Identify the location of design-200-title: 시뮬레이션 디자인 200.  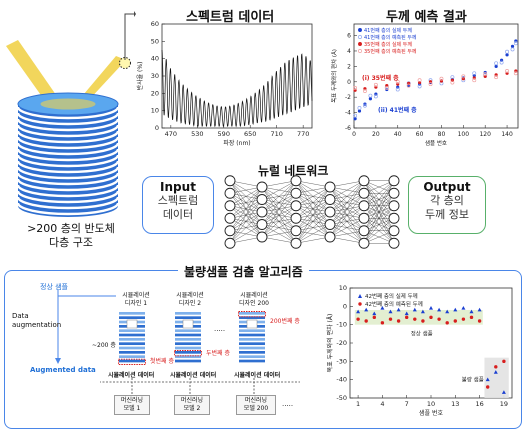
(254, 300).